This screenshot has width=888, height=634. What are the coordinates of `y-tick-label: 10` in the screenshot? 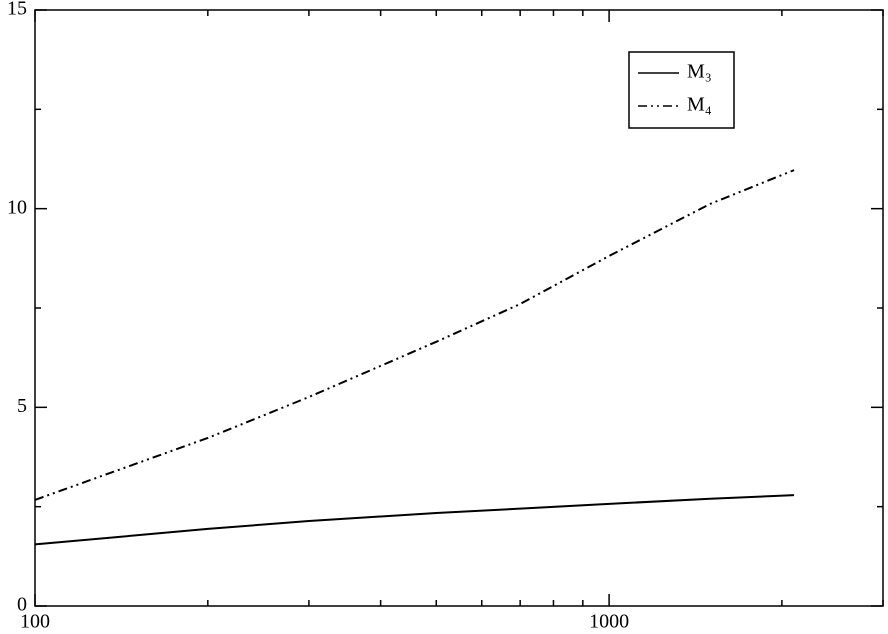 It's located at (17, 207).